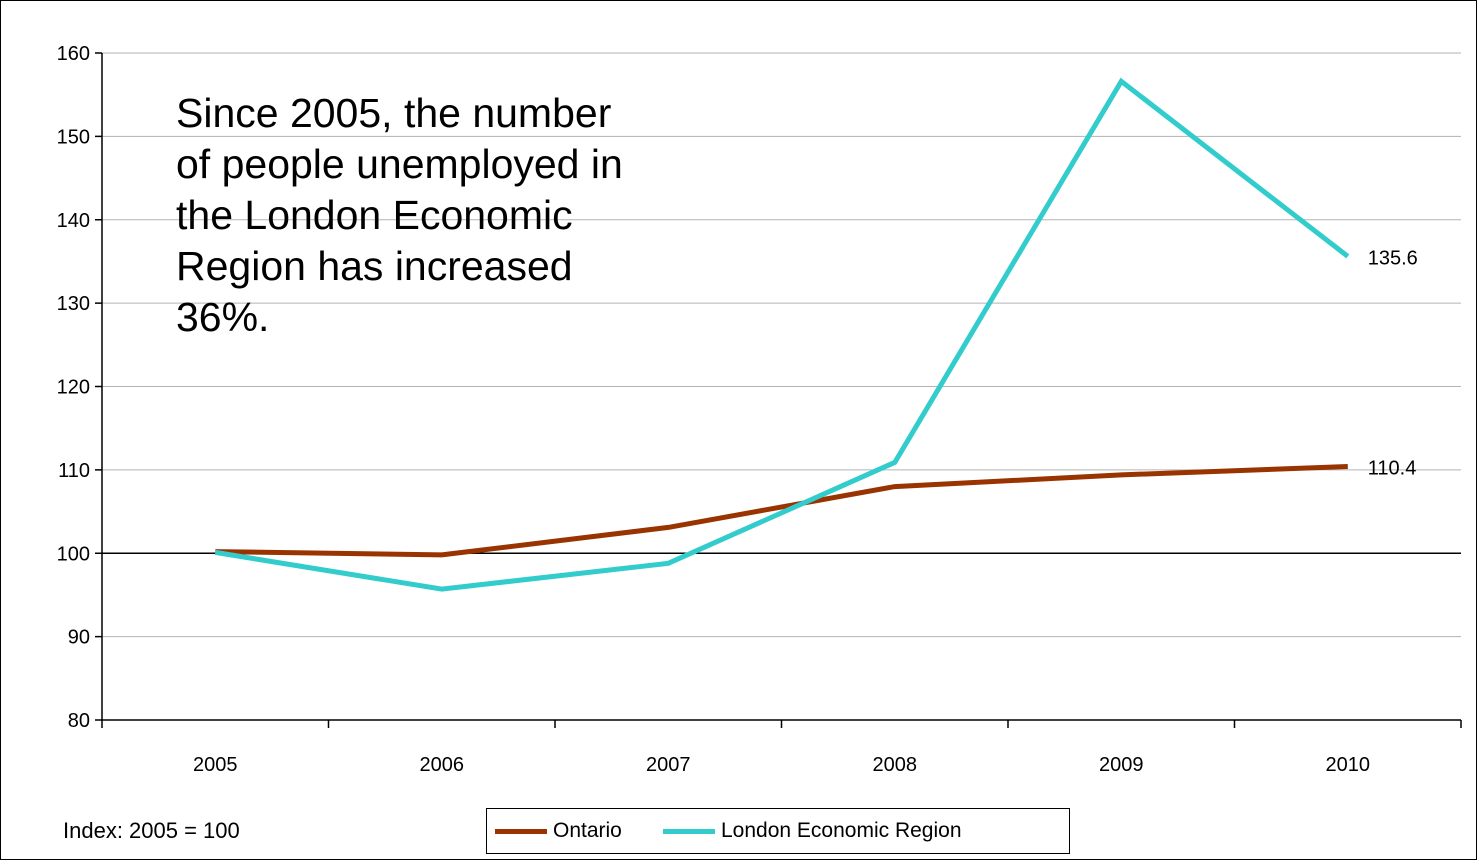  I want to click on data-label-series-0: 110.4, so click(1392, 469).